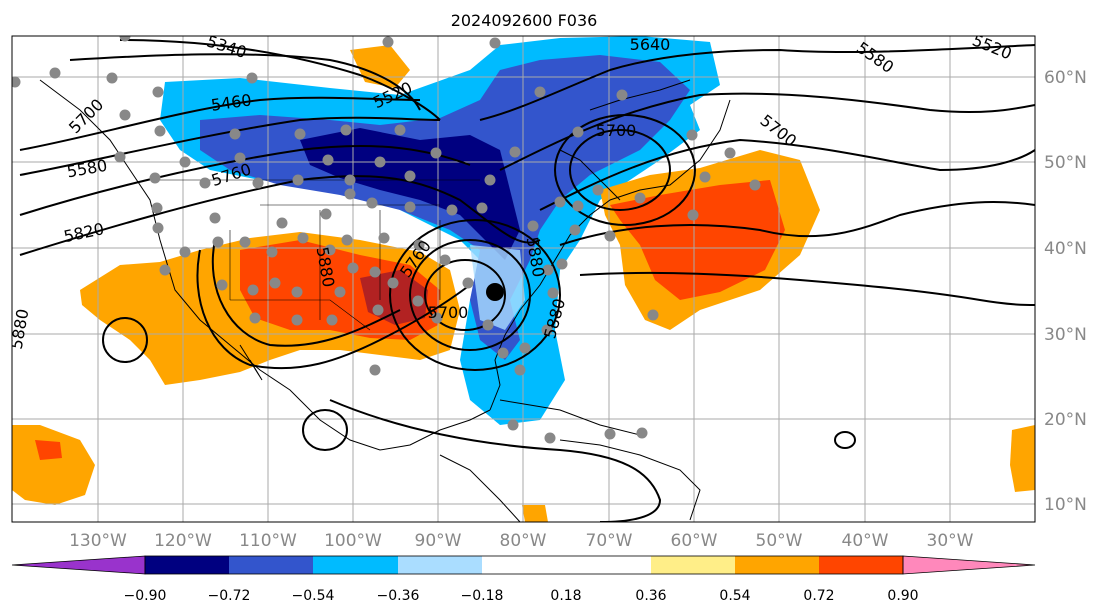  What do you see at coordinates (438, 541) in the screenshot?
I see `lon-label: 90°W` at bounding box center [438, 541].